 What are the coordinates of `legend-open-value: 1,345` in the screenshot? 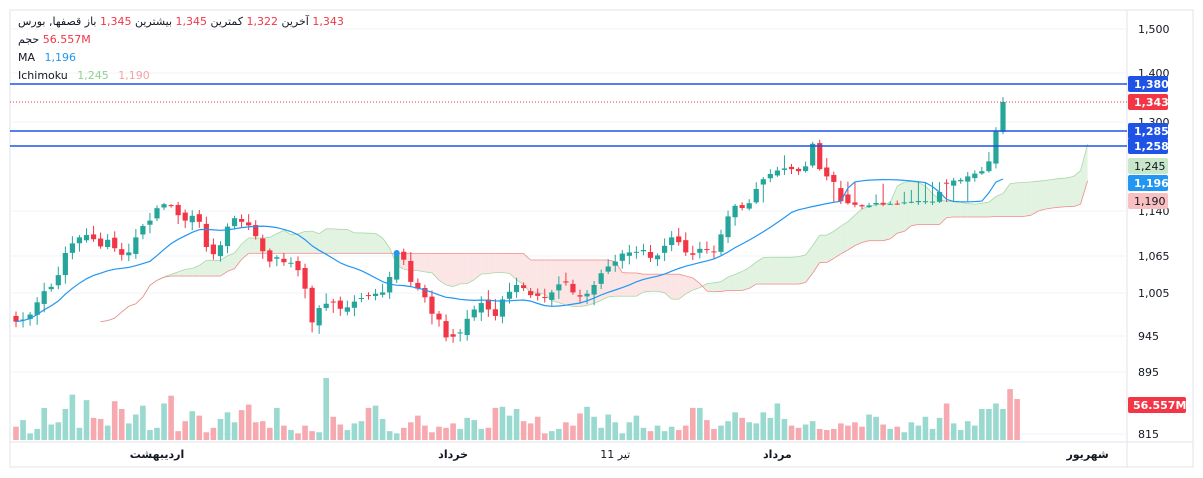 It's located at (116, 21).